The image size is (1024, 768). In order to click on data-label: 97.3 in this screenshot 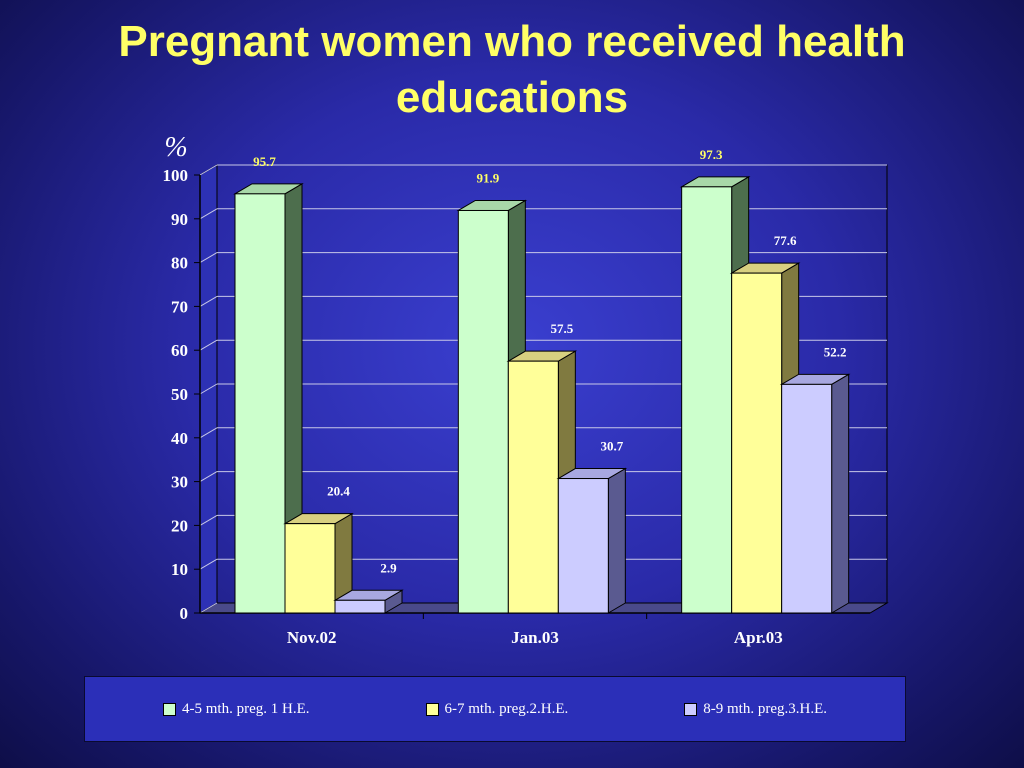, I will do `click(711, 154)`.